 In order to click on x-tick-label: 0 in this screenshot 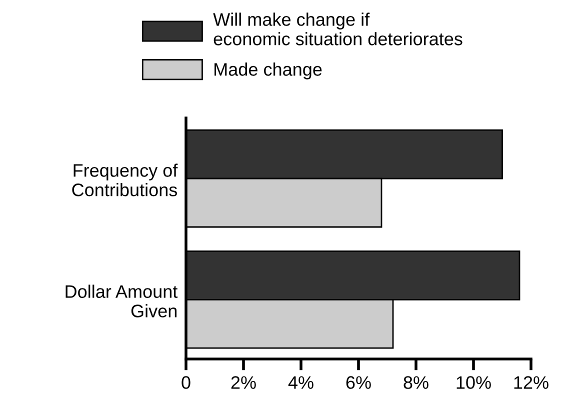, I will do `click(186, 382)`.